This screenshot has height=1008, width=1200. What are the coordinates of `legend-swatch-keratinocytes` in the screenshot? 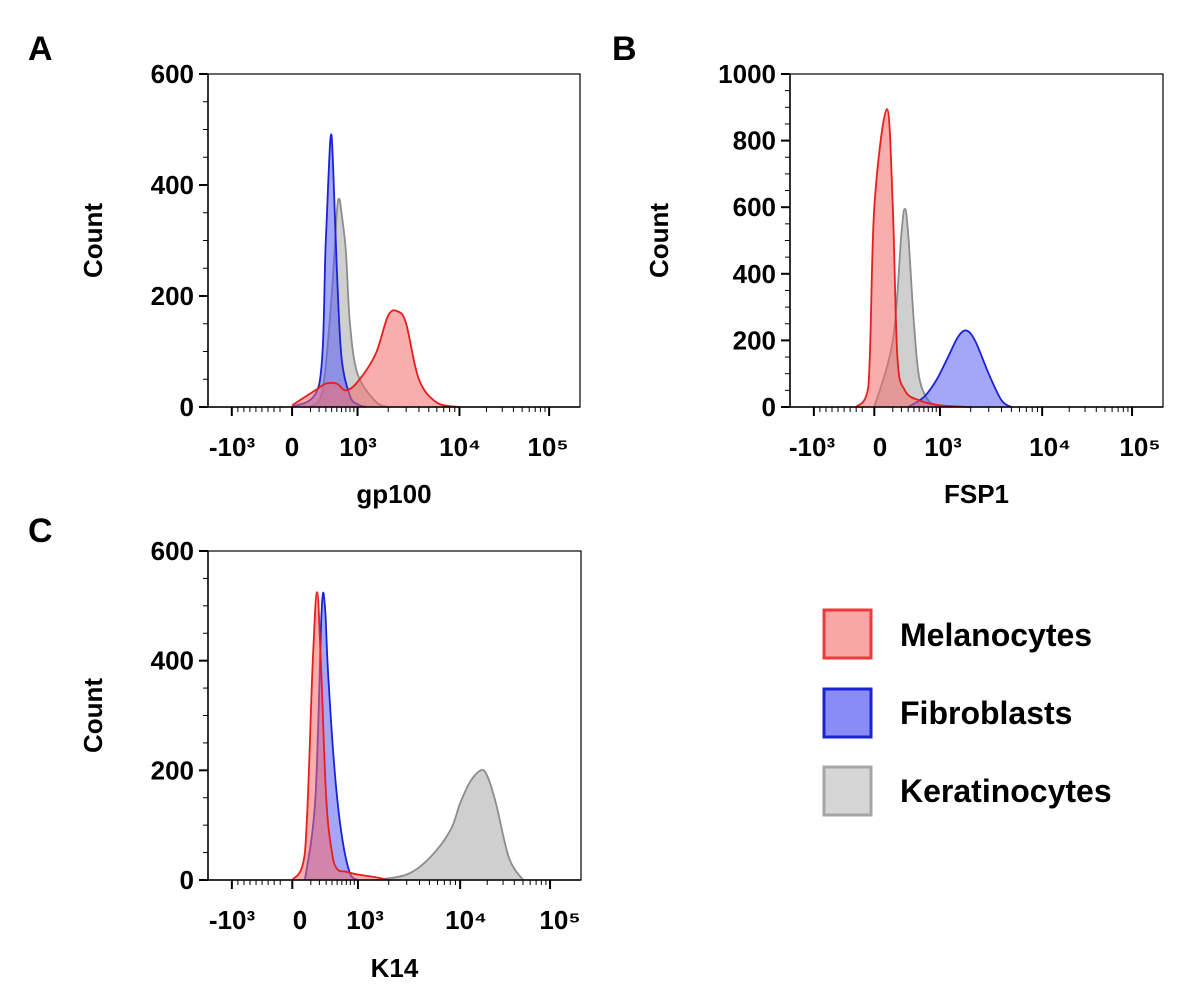 It's located at (847, 791).